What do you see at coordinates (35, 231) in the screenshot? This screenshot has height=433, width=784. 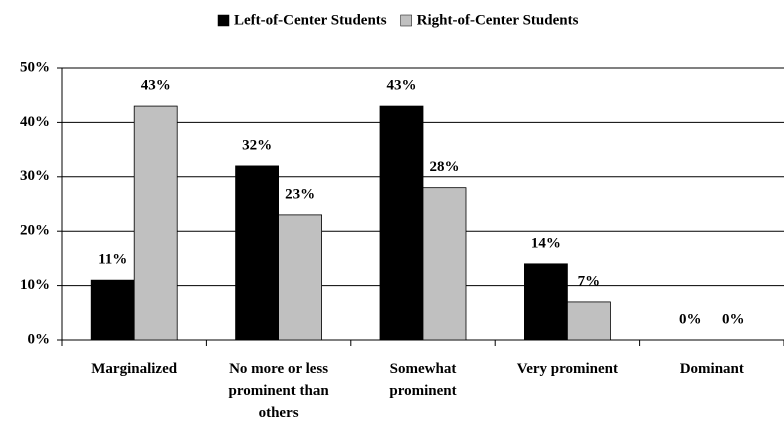 I see `y-tick-label: 20%` at bounding box center [35, 231].